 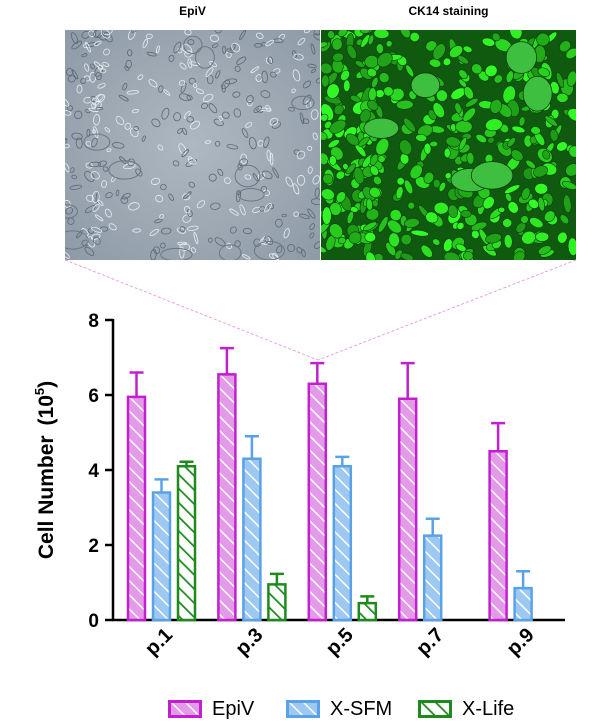 I want to click on legend-item-xlife: X-Life, so click(x=466, y=709).